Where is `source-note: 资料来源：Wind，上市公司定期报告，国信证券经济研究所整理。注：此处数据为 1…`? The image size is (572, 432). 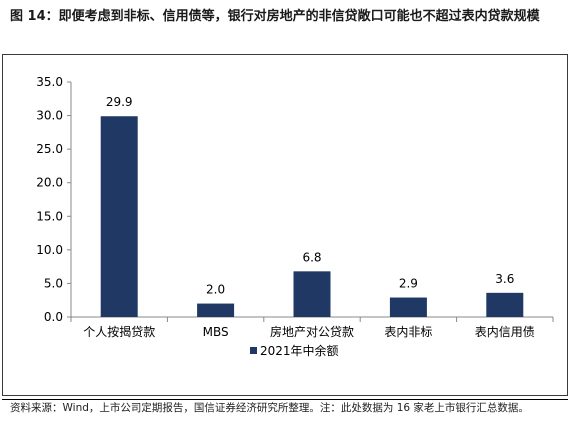
source-note: 资料来源：Wind，上市公司定期报告，国信证券经济研究所整理。注：此处数据为 1… is located at coordinates (269, 408).